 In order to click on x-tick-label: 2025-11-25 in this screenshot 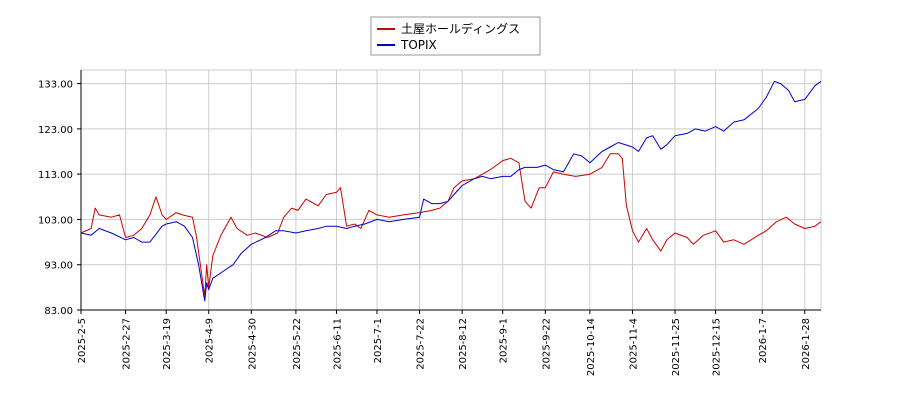, I will do `click(676, 347)`.